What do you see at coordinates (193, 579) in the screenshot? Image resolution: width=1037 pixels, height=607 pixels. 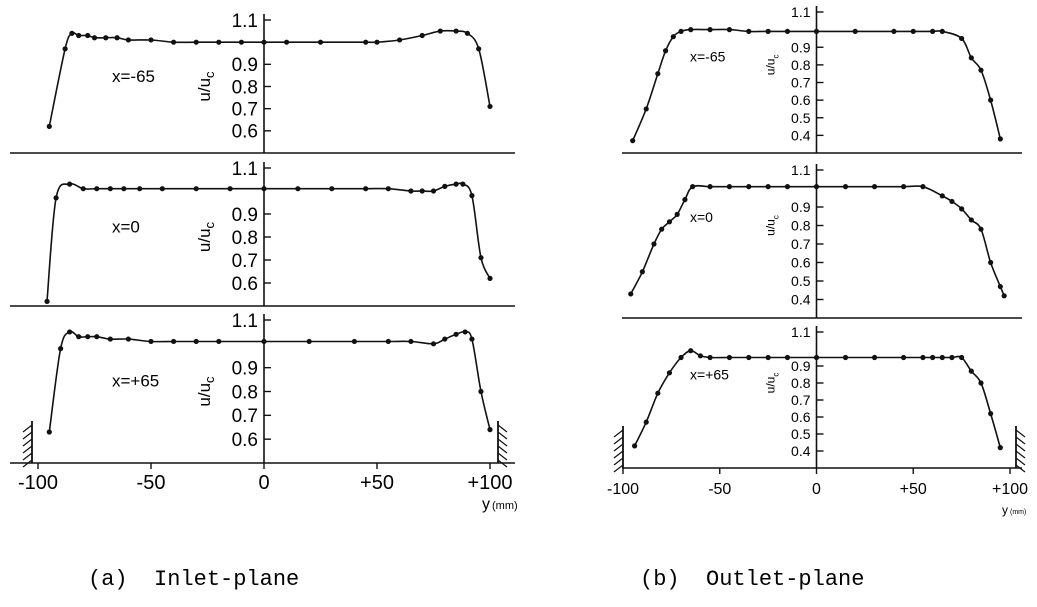 I see `caption-inlet-plane: (a) Inlet-plane` at bounding box center [193, 579].